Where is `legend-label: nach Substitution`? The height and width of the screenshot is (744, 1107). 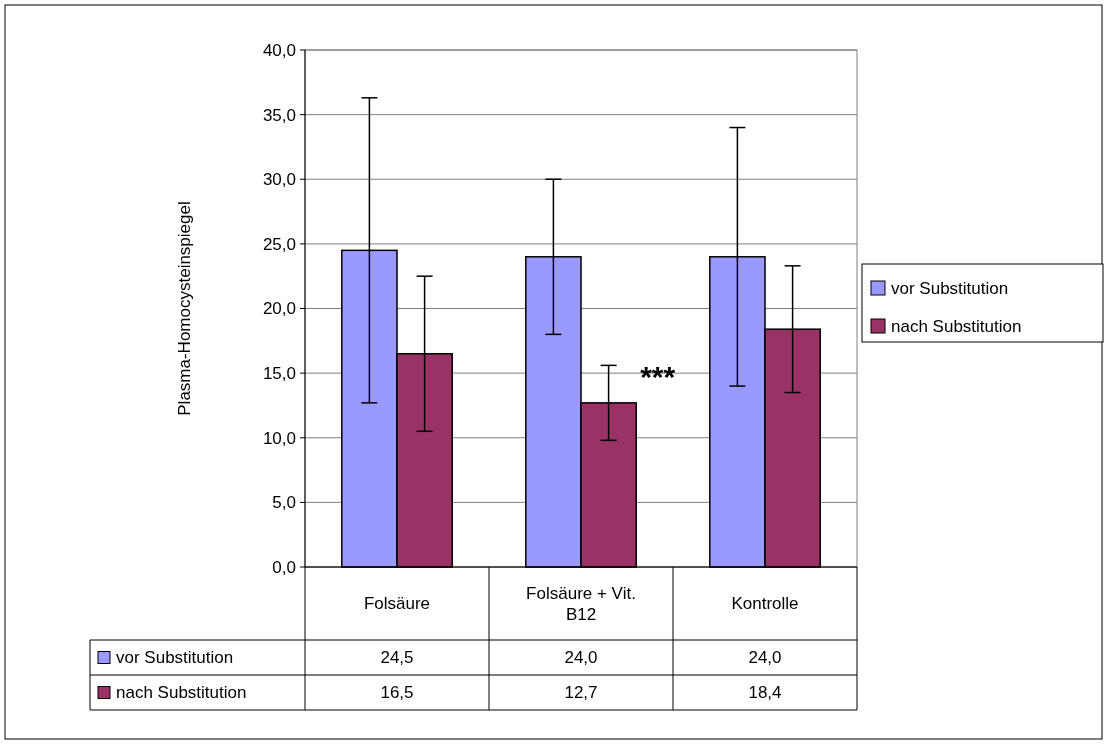
legend-label: nach Substitution is located at coordinates (956, 326).